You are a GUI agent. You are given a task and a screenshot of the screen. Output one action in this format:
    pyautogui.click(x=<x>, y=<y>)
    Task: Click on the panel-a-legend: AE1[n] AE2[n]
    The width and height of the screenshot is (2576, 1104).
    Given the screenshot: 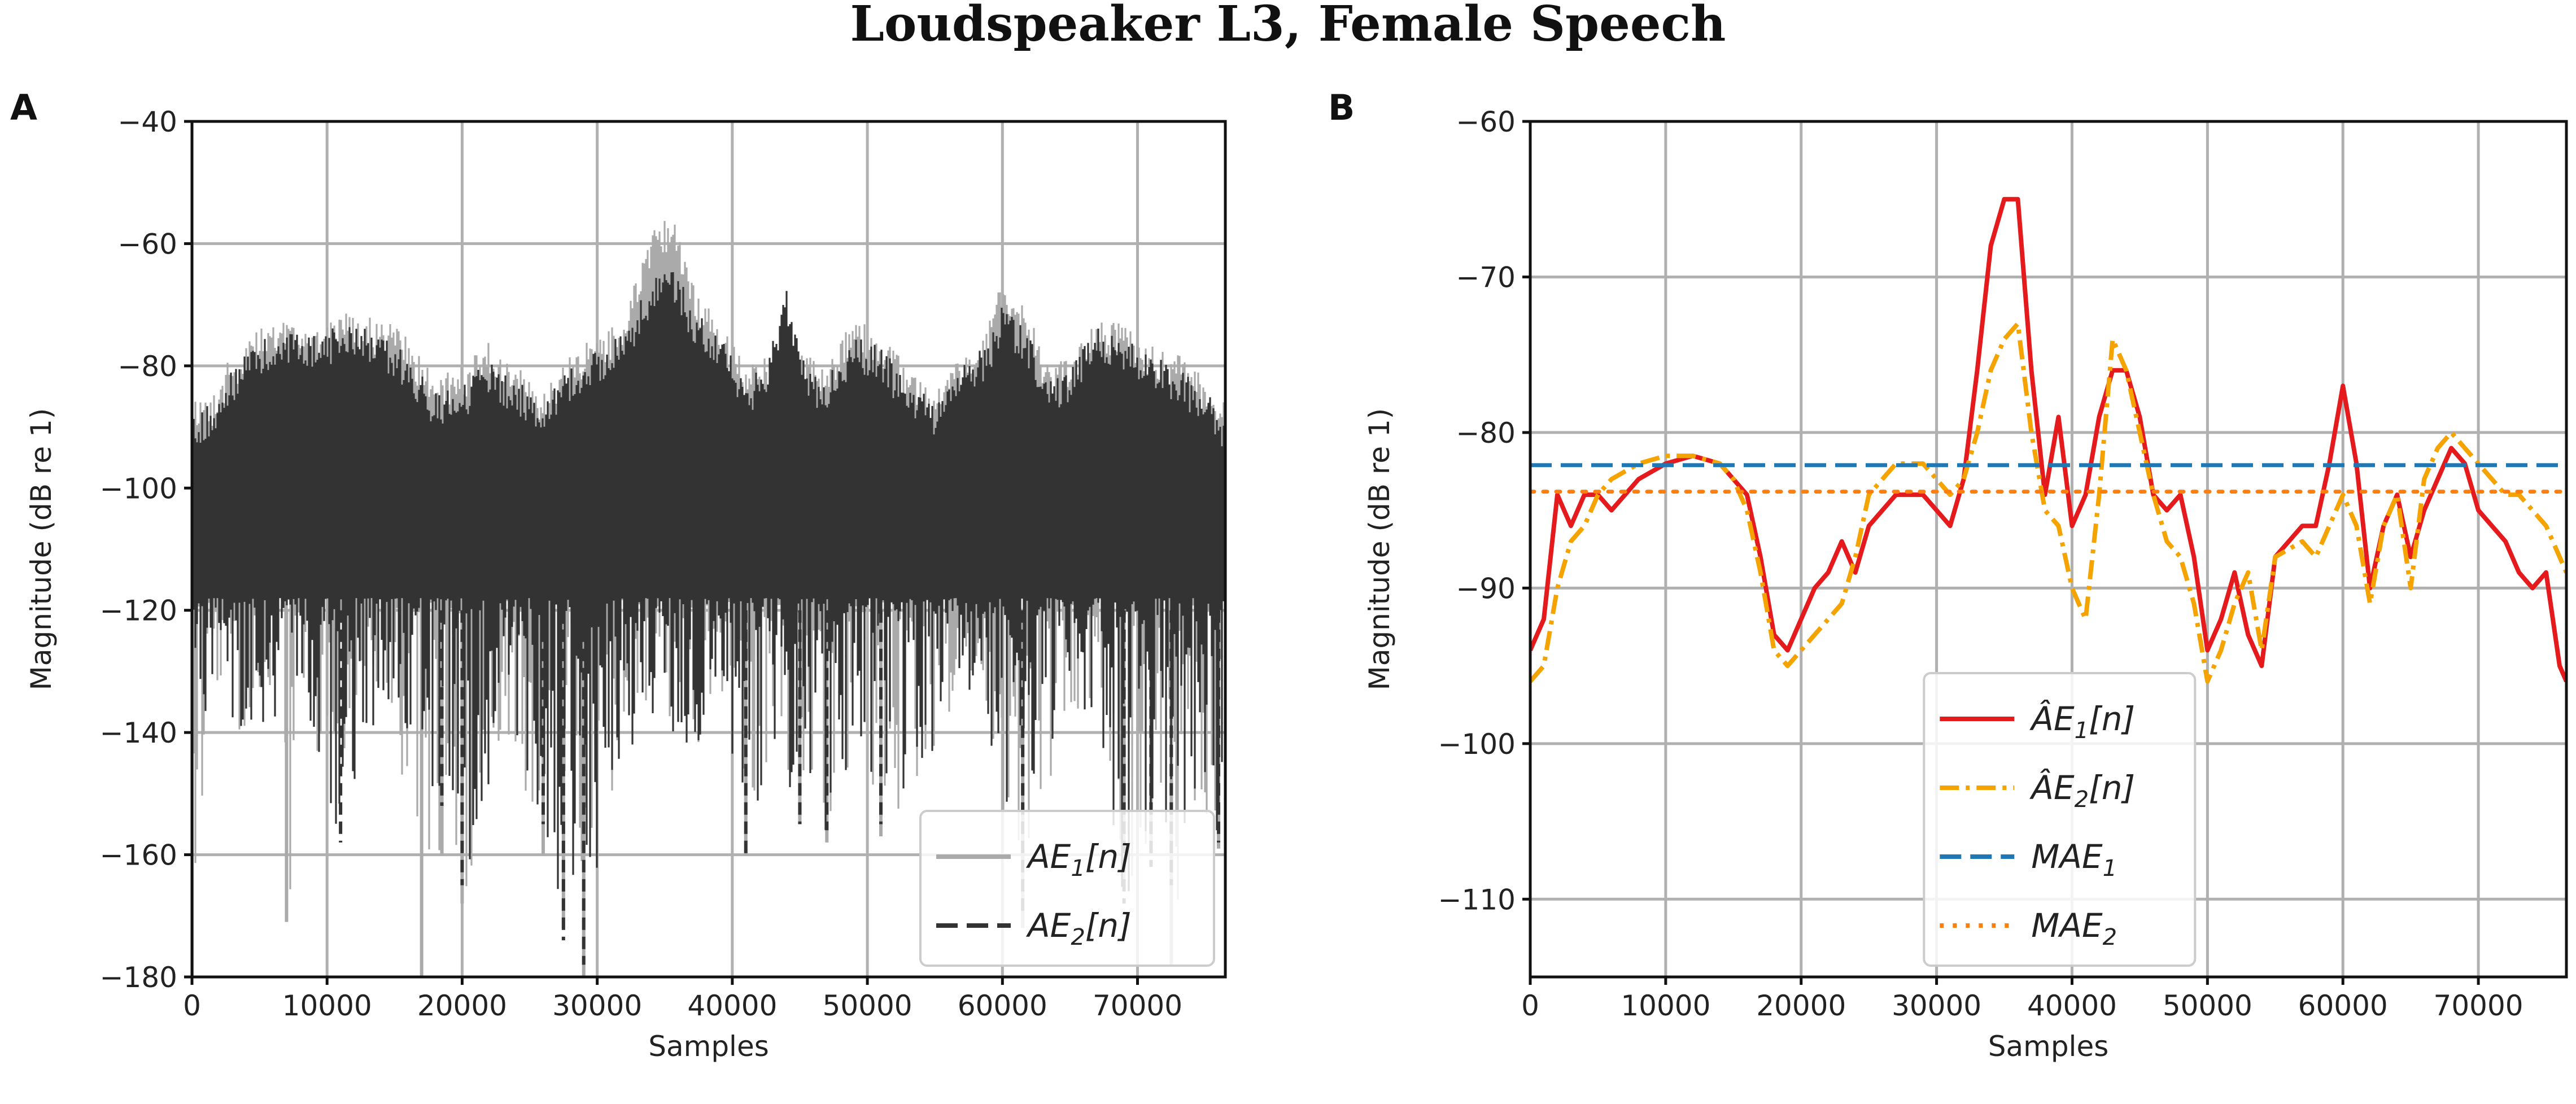 What is the action you would take?
    pyautogui.click(x=1067, y=888)
    